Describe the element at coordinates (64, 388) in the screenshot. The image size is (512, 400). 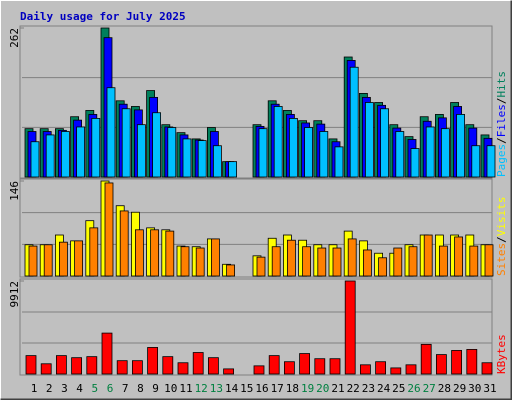
I see `x-tick-label: 3` at that location.